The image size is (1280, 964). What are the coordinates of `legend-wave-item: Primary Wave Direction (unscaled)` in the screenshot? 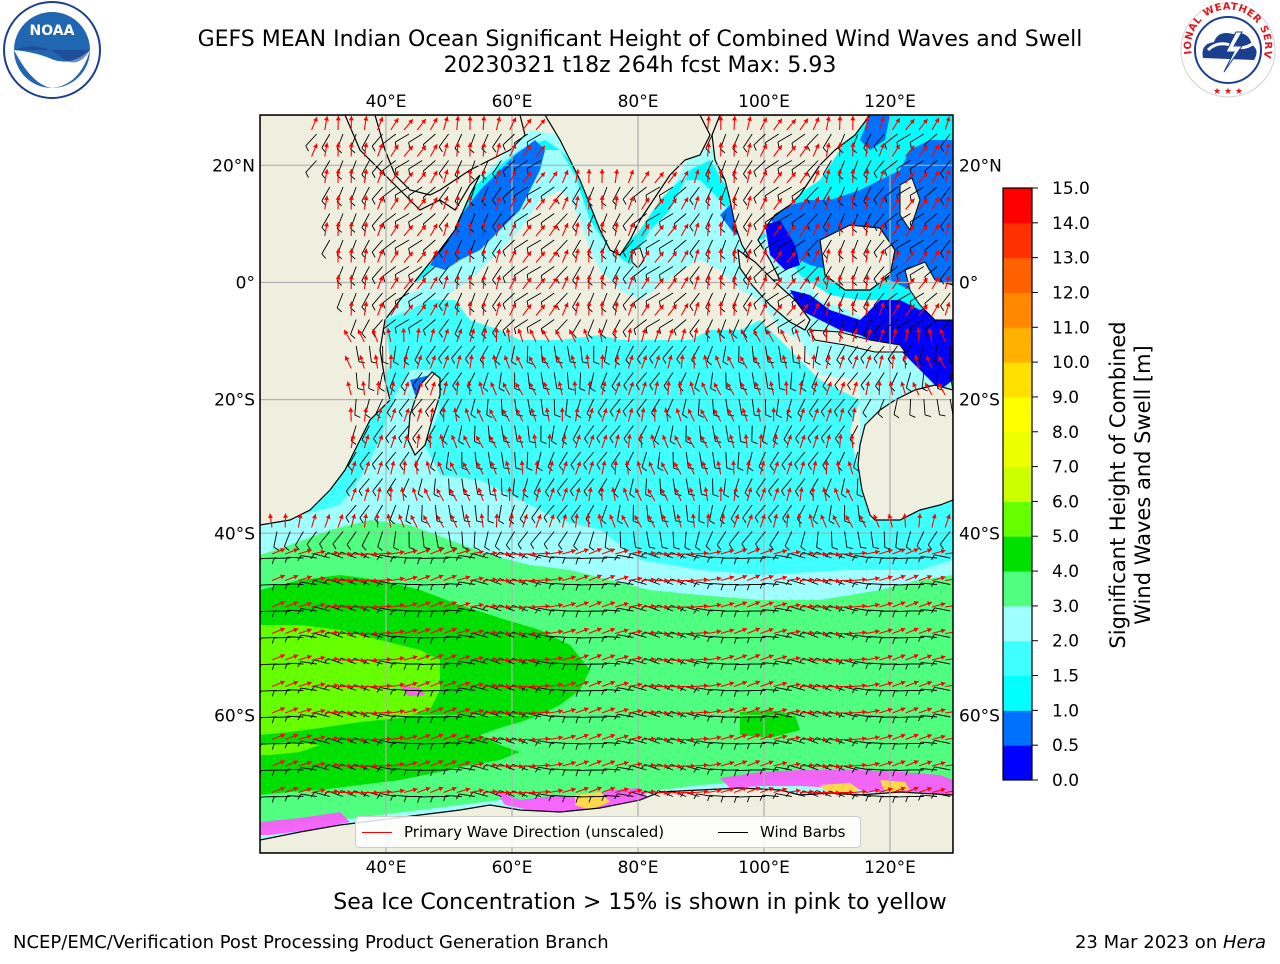 It's located at (513, 832).